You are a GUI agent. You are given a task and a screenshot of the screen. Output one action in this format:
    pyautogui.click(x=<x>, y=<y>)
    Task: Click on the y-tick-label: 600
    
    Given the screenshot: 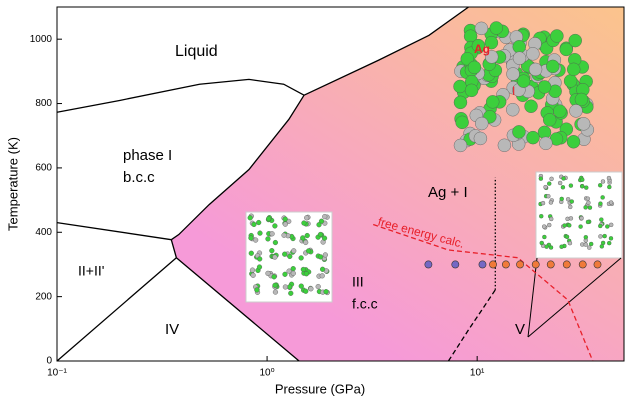 What is the action you would take?
    pyautogui.click(x=43, y=168)
    